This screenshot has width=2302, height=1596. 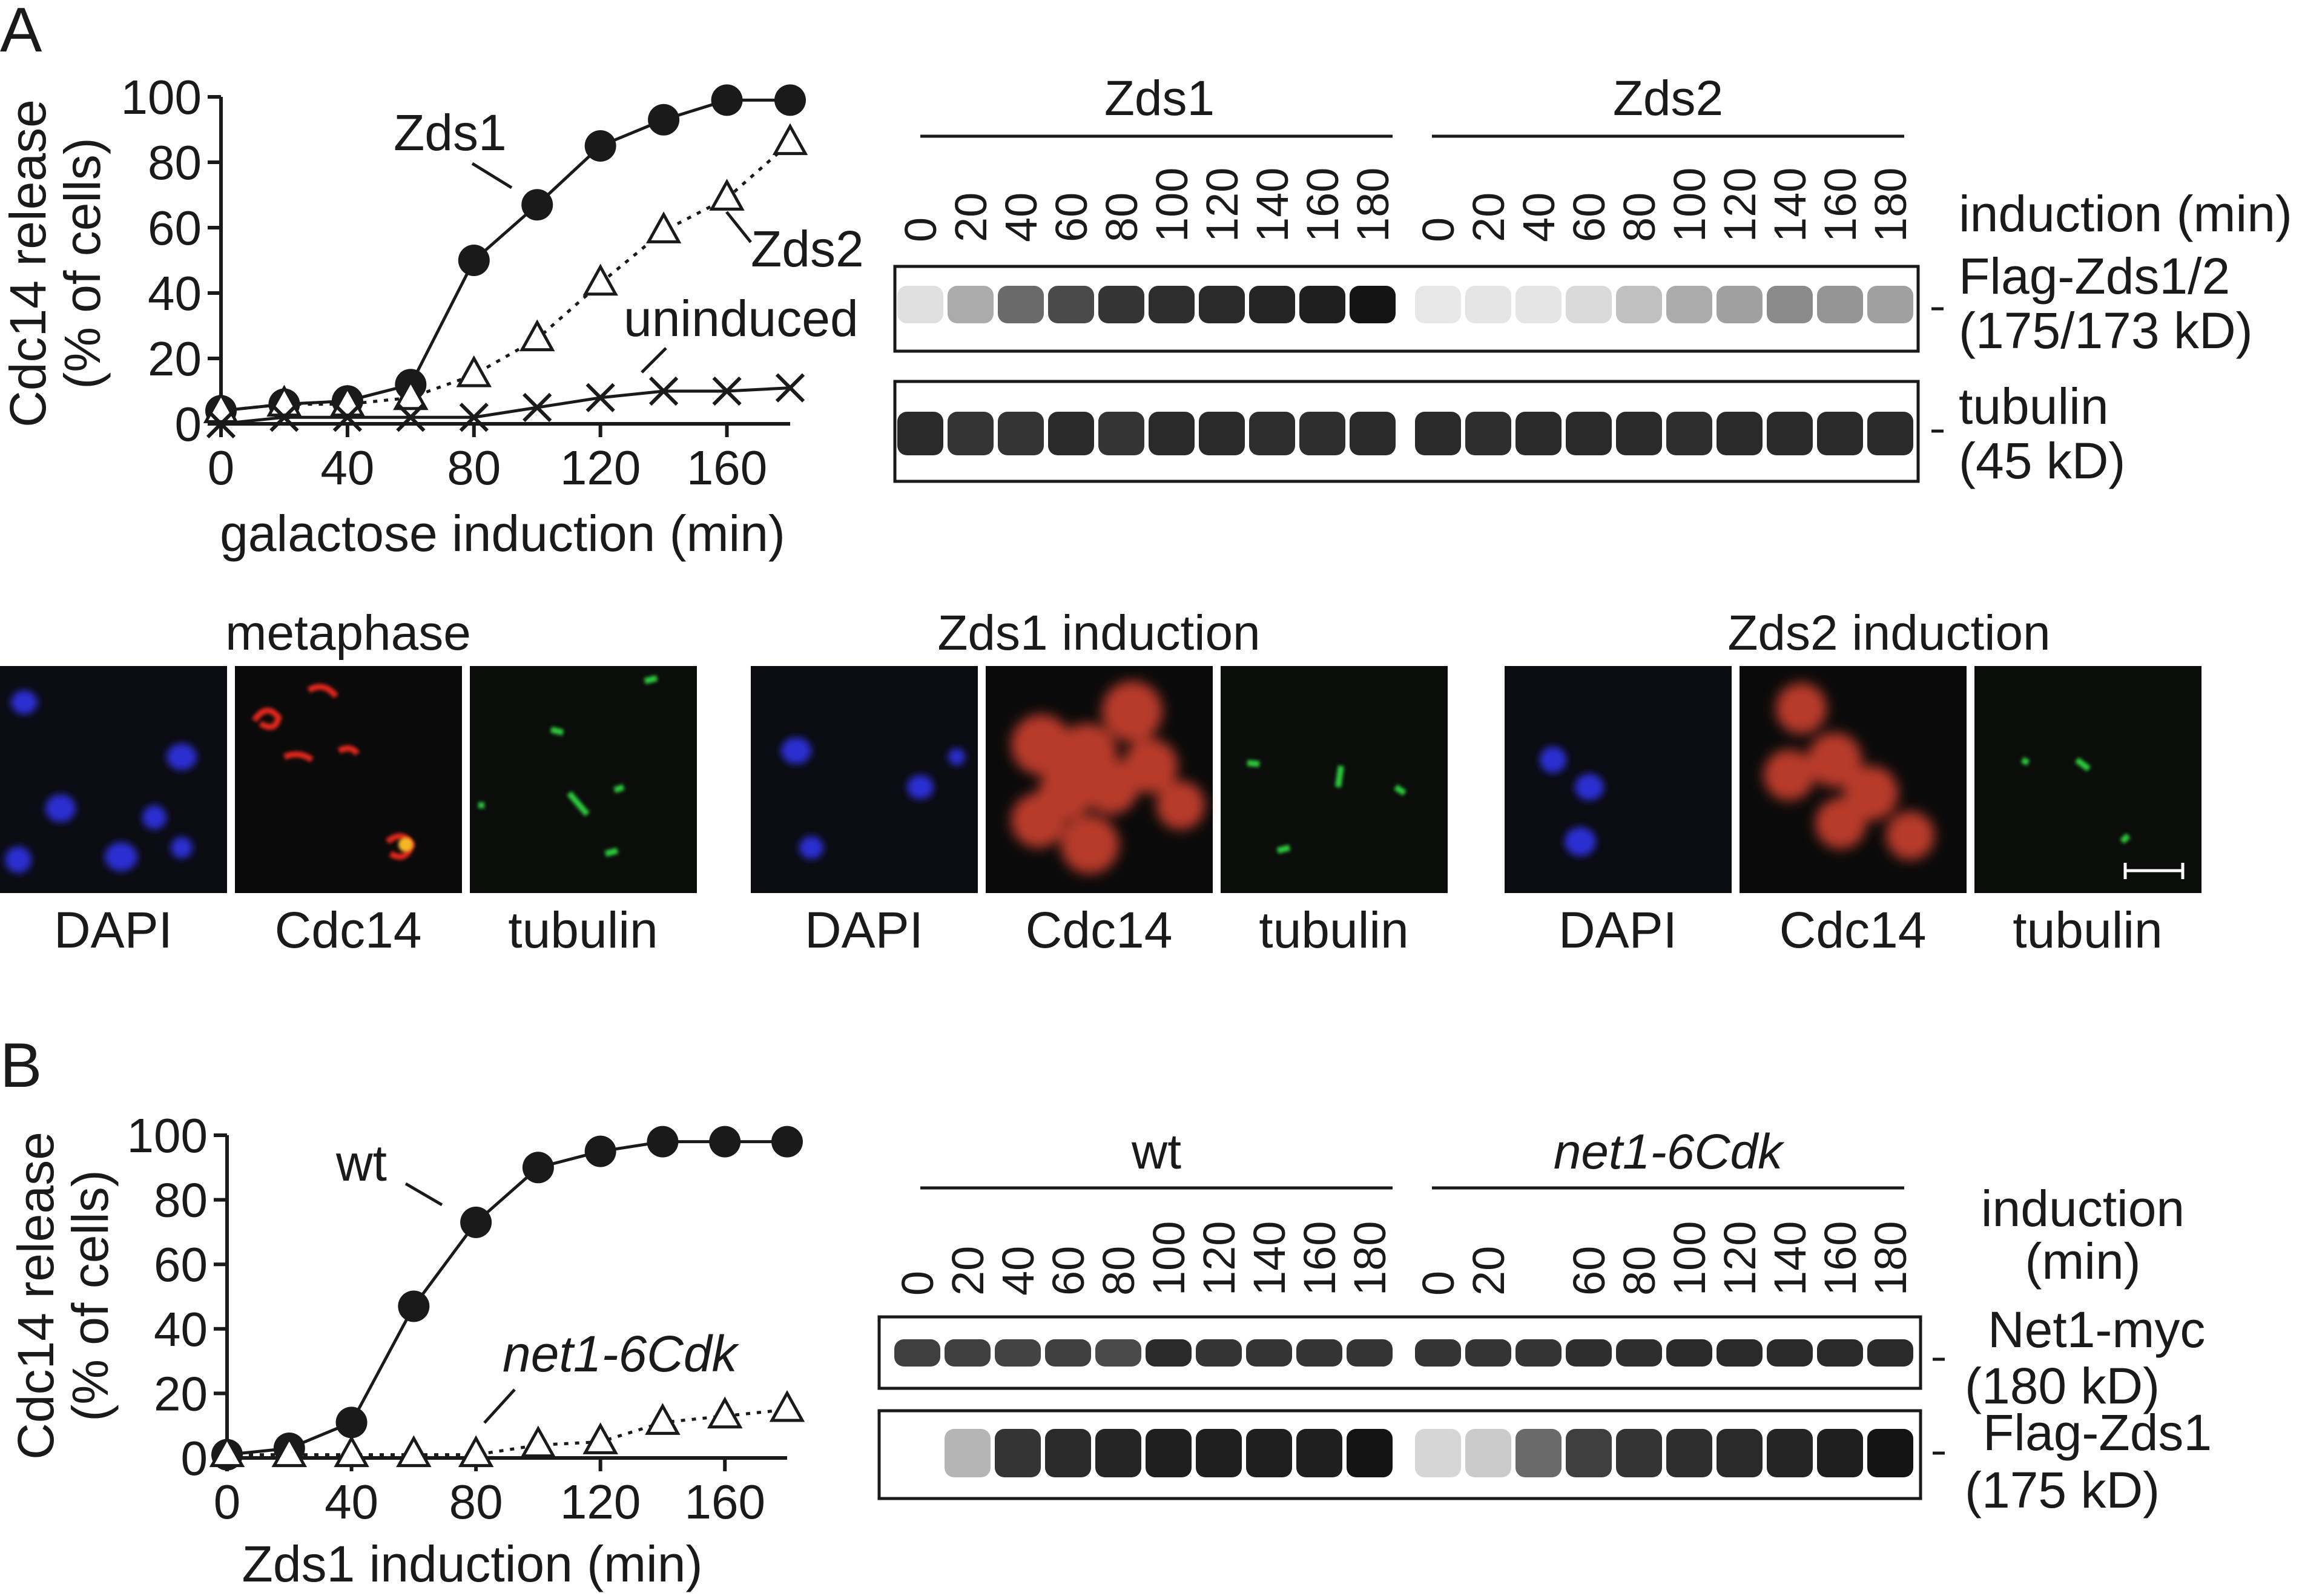 What do you see at coordinates (1404, 1353) in the screenshot?
I see `bands-net1-myc` at bounding box center [1404, 1353].